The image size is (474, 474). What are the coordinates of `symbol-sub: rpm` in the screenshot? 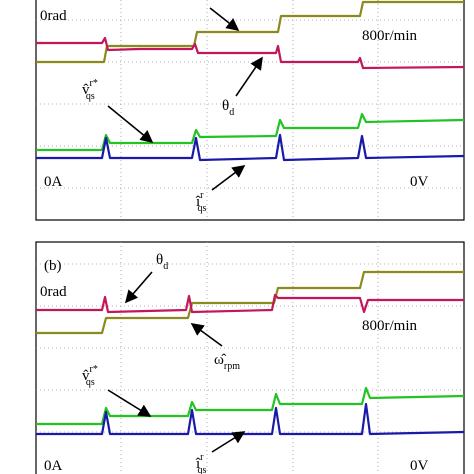 It's located at (232, 366).